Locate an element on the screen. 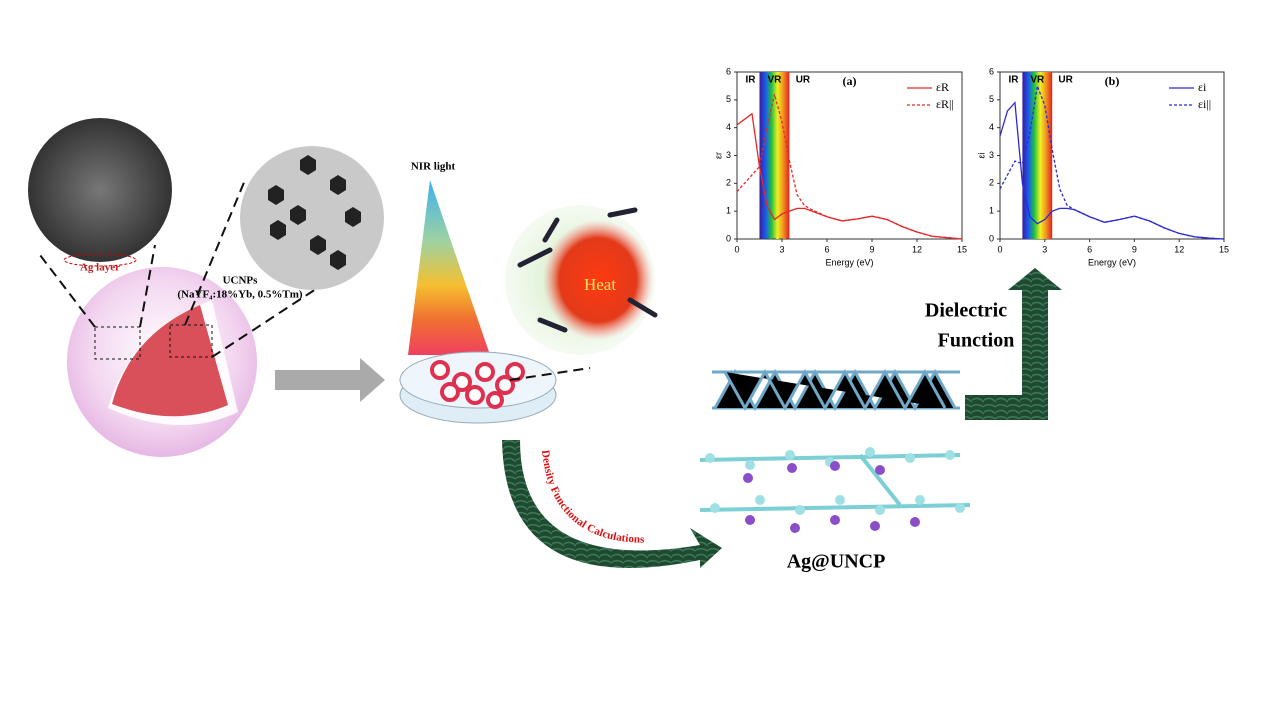 The height and width of the screenshot is (720, 1280). tem-images is located at coordinates (206, 204).